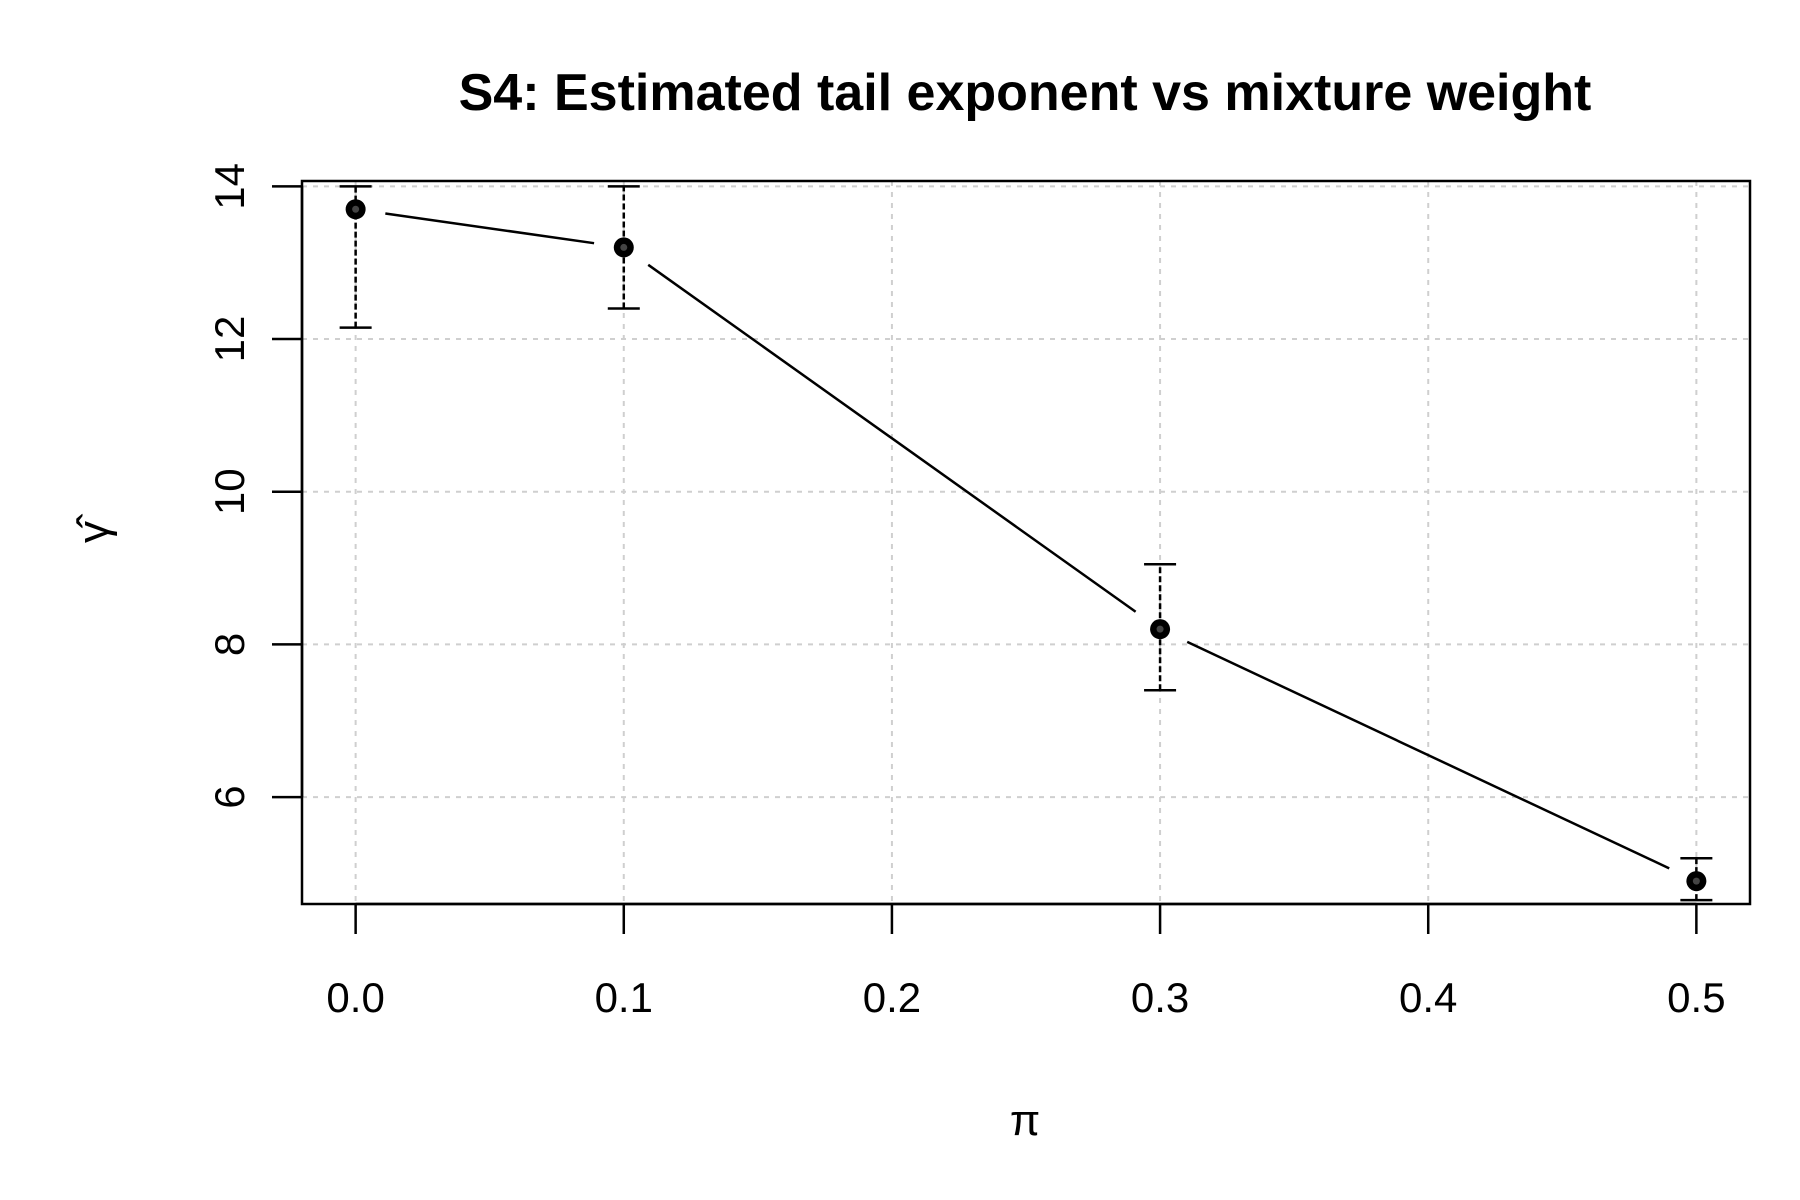 The width and height of the screenshot is (1800, 1200). What do you see at coordinates (229, 186) in the screenshot?
I see `y-tick-label: 14` at bounding box center [229, 186].